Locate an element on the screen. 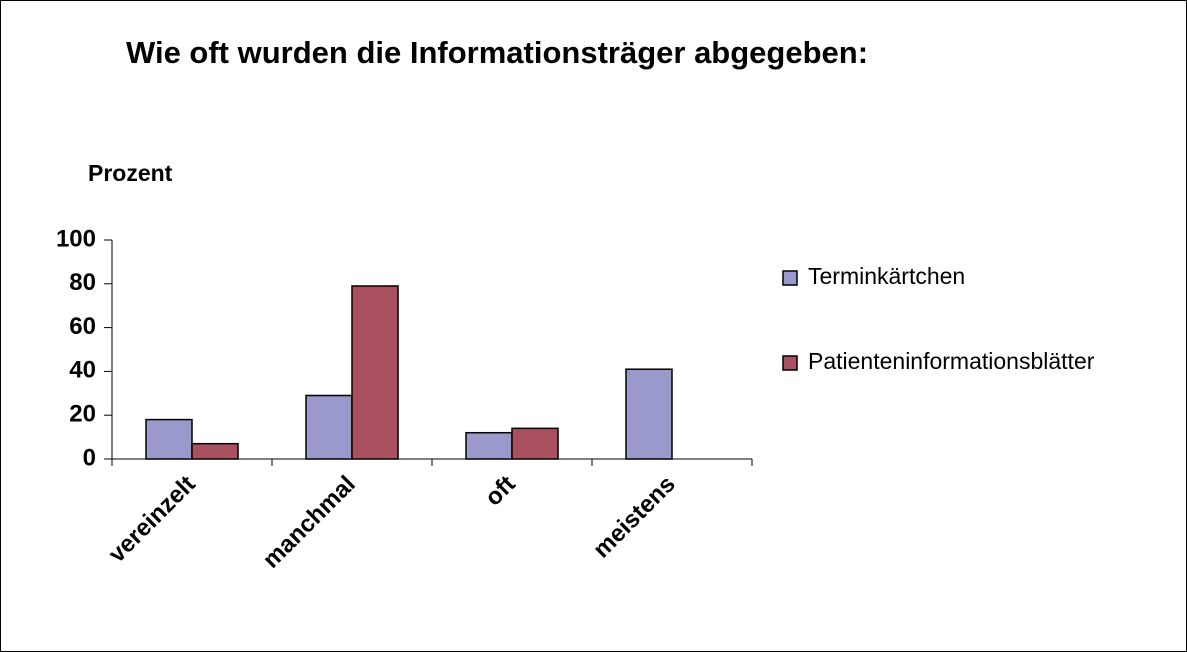 Image resolution: width=1187 pixels, height=652 pixels. y-tick-label: 40 is located at coordinates (82, 370).